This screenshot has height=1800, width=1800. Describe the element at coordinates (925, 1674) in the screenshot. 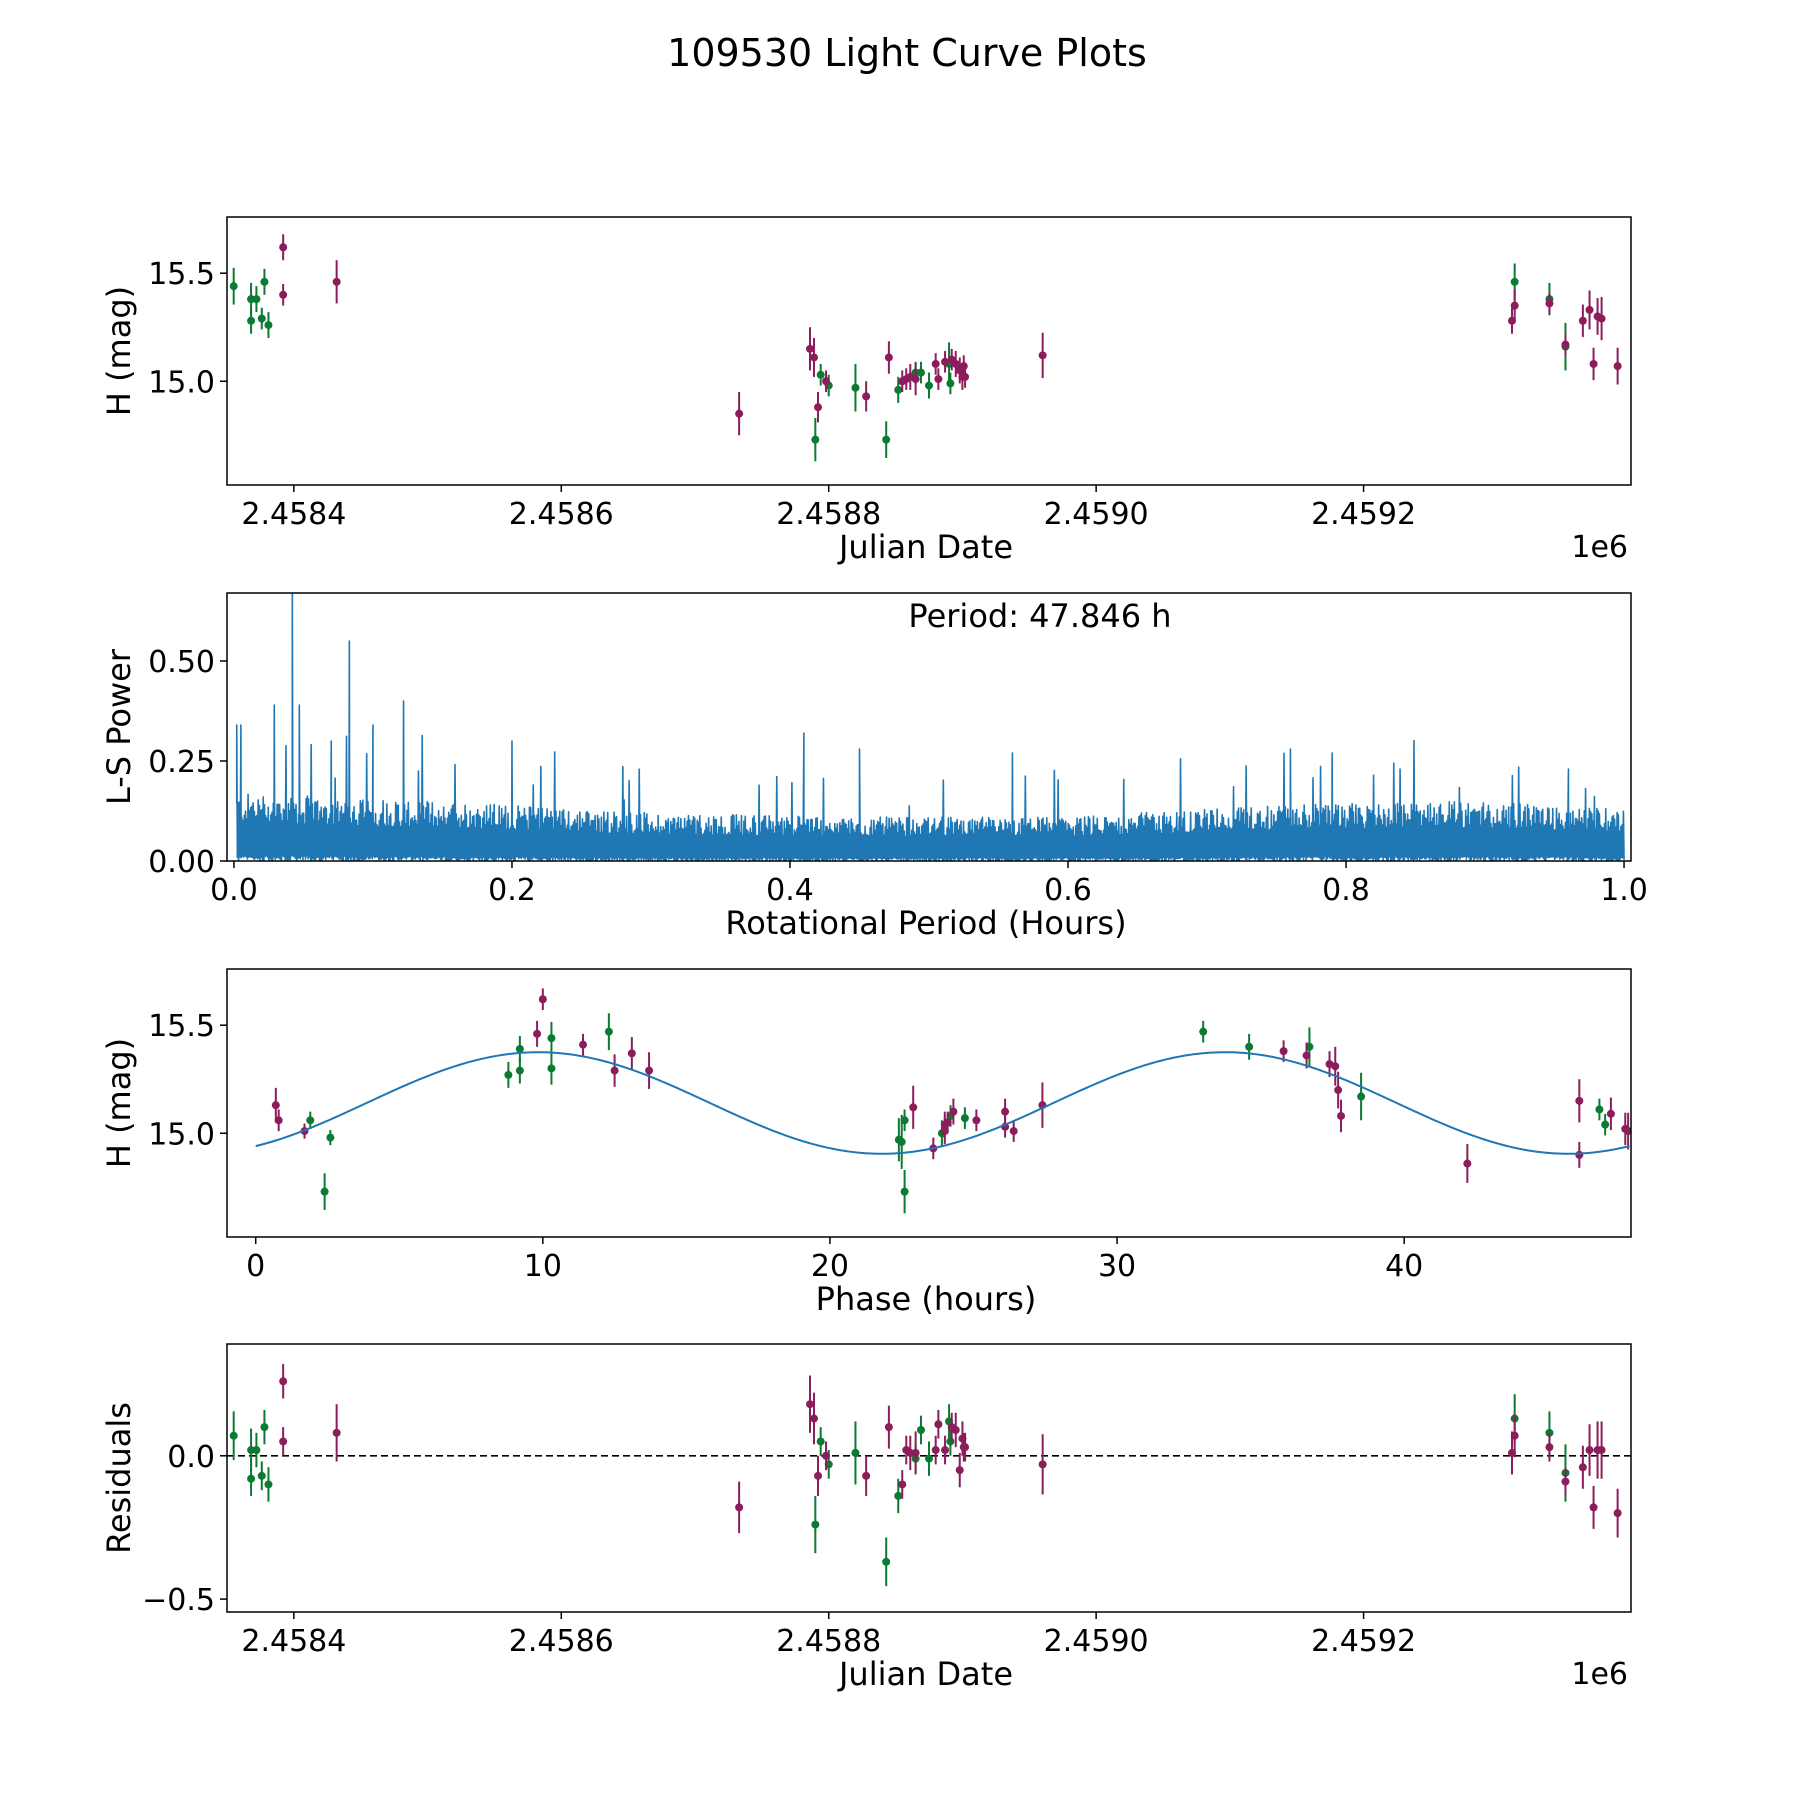

I see `residuals-xlabel: Julian Date` at that location.